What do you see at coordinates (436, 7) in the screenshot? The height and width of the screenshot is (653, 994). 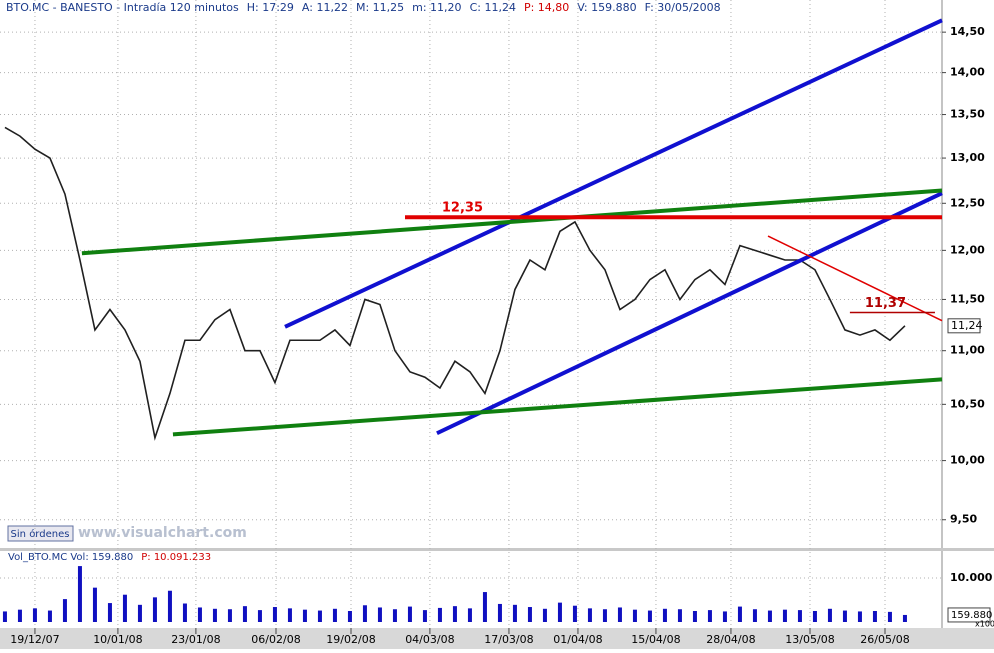 I see `header-item: m: 11,20` at bounding box center [436, 7].